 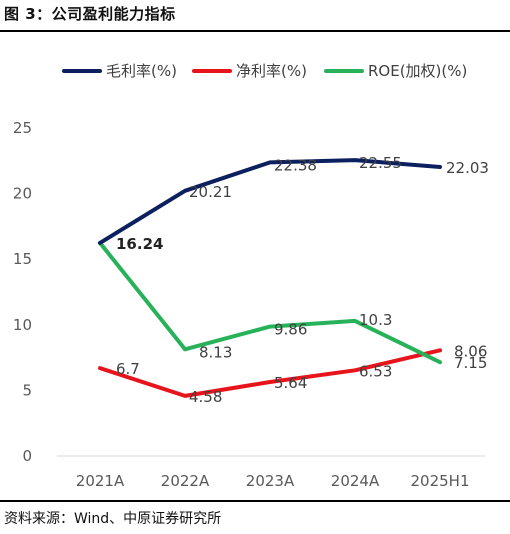 What do you see at coordinates (467, 168) in the screenshot?
I see `data-label: 22.03` at bounding box center [467, 168].